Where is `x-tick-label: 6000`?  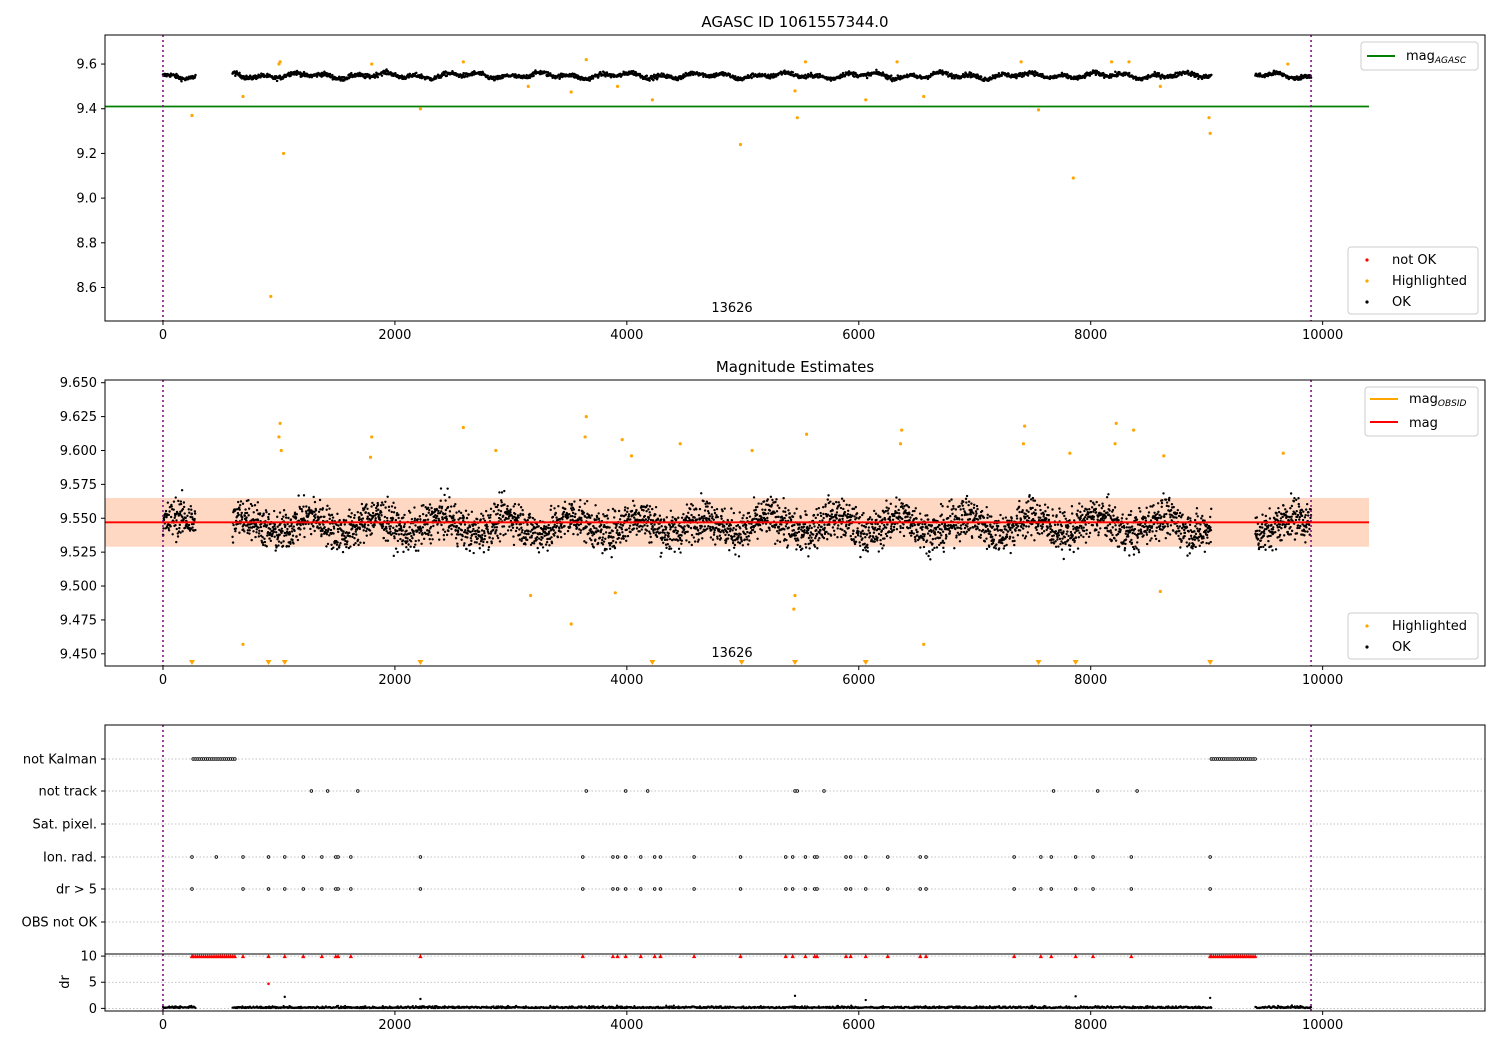
x-tick-label: 6000 is located at coordinates (858, 335).